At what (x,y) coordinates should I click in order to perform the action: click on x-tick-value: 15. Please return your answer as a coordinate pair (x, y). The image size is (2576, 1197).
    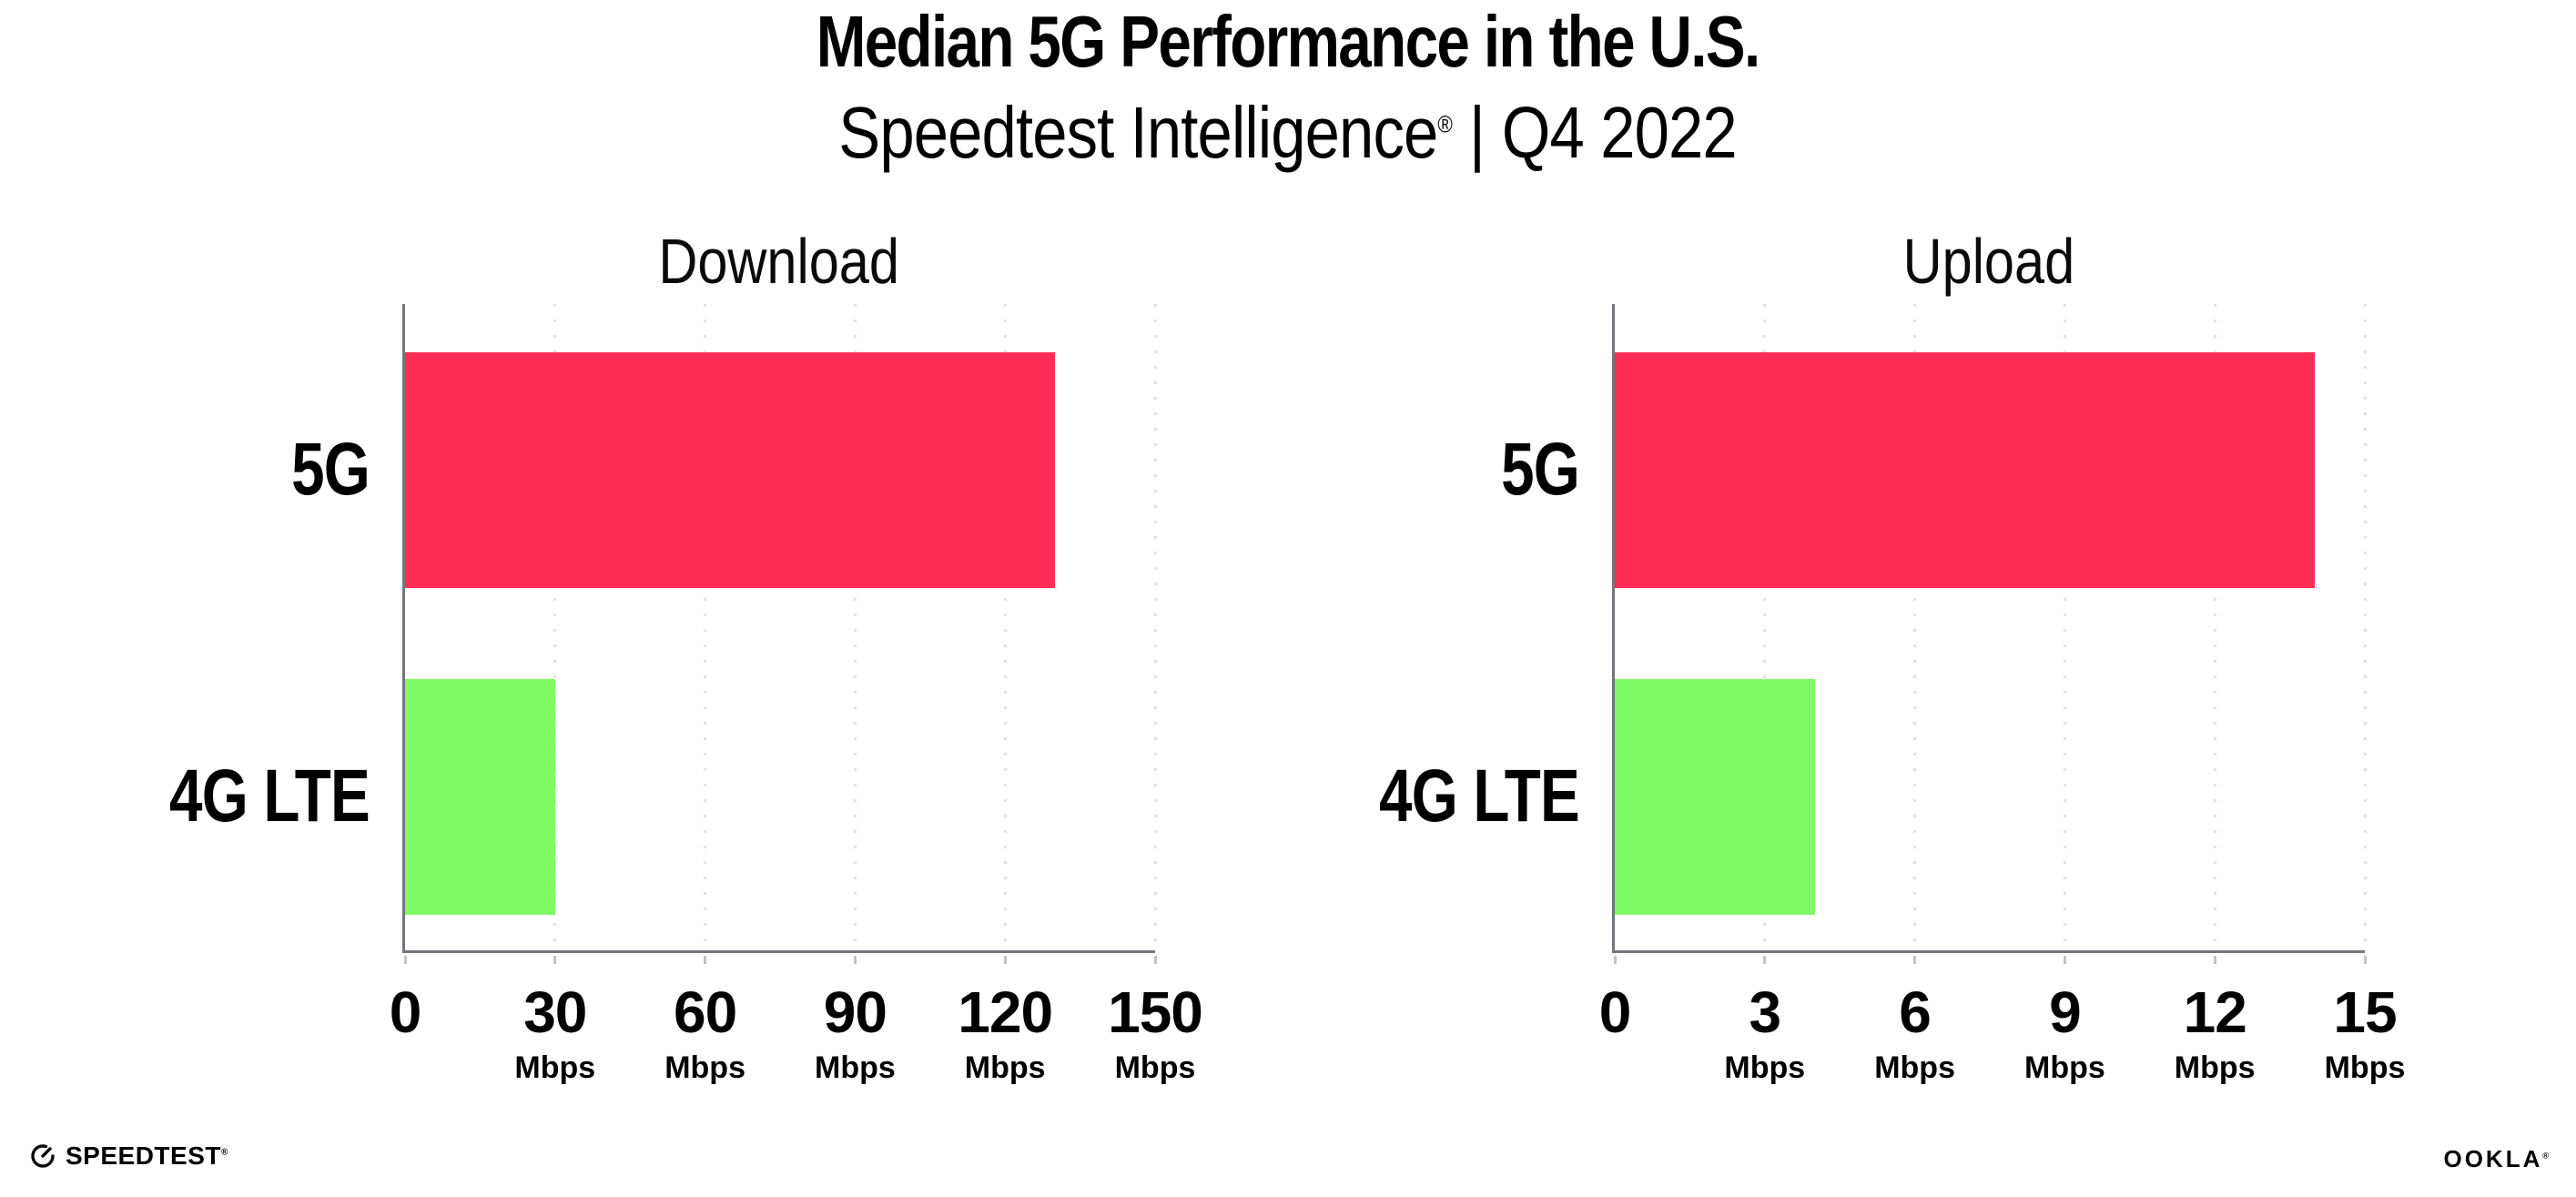
    Looking at the image, I should click on (2365, 1012).